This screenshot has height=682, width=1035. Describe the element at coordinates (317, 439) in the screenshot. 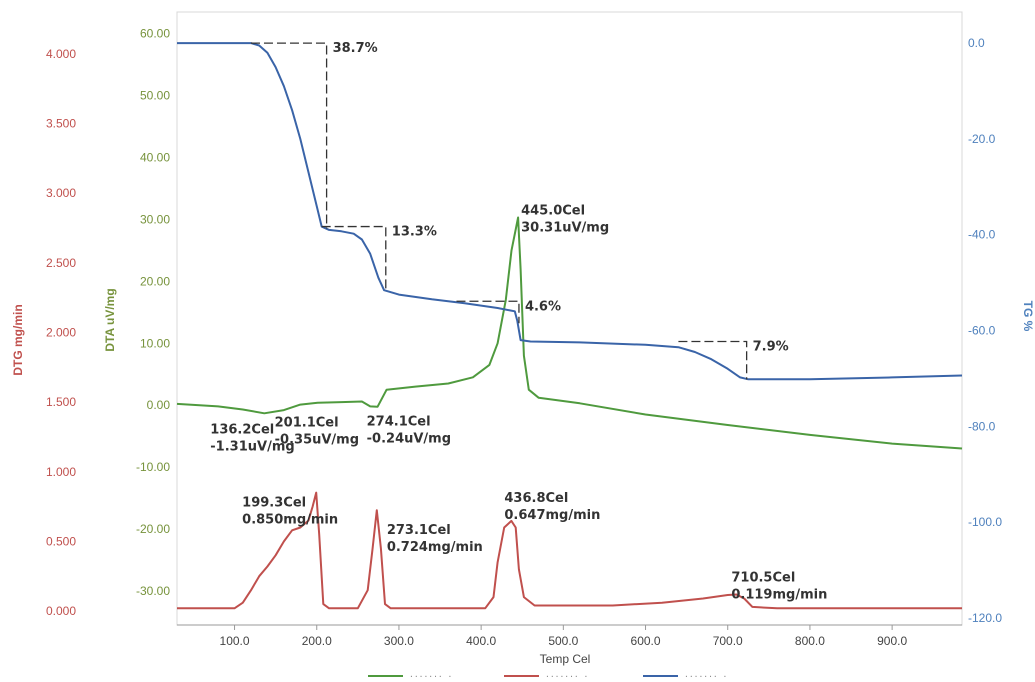

I see `peak-annotation: -0.35uV/mg` at that location.